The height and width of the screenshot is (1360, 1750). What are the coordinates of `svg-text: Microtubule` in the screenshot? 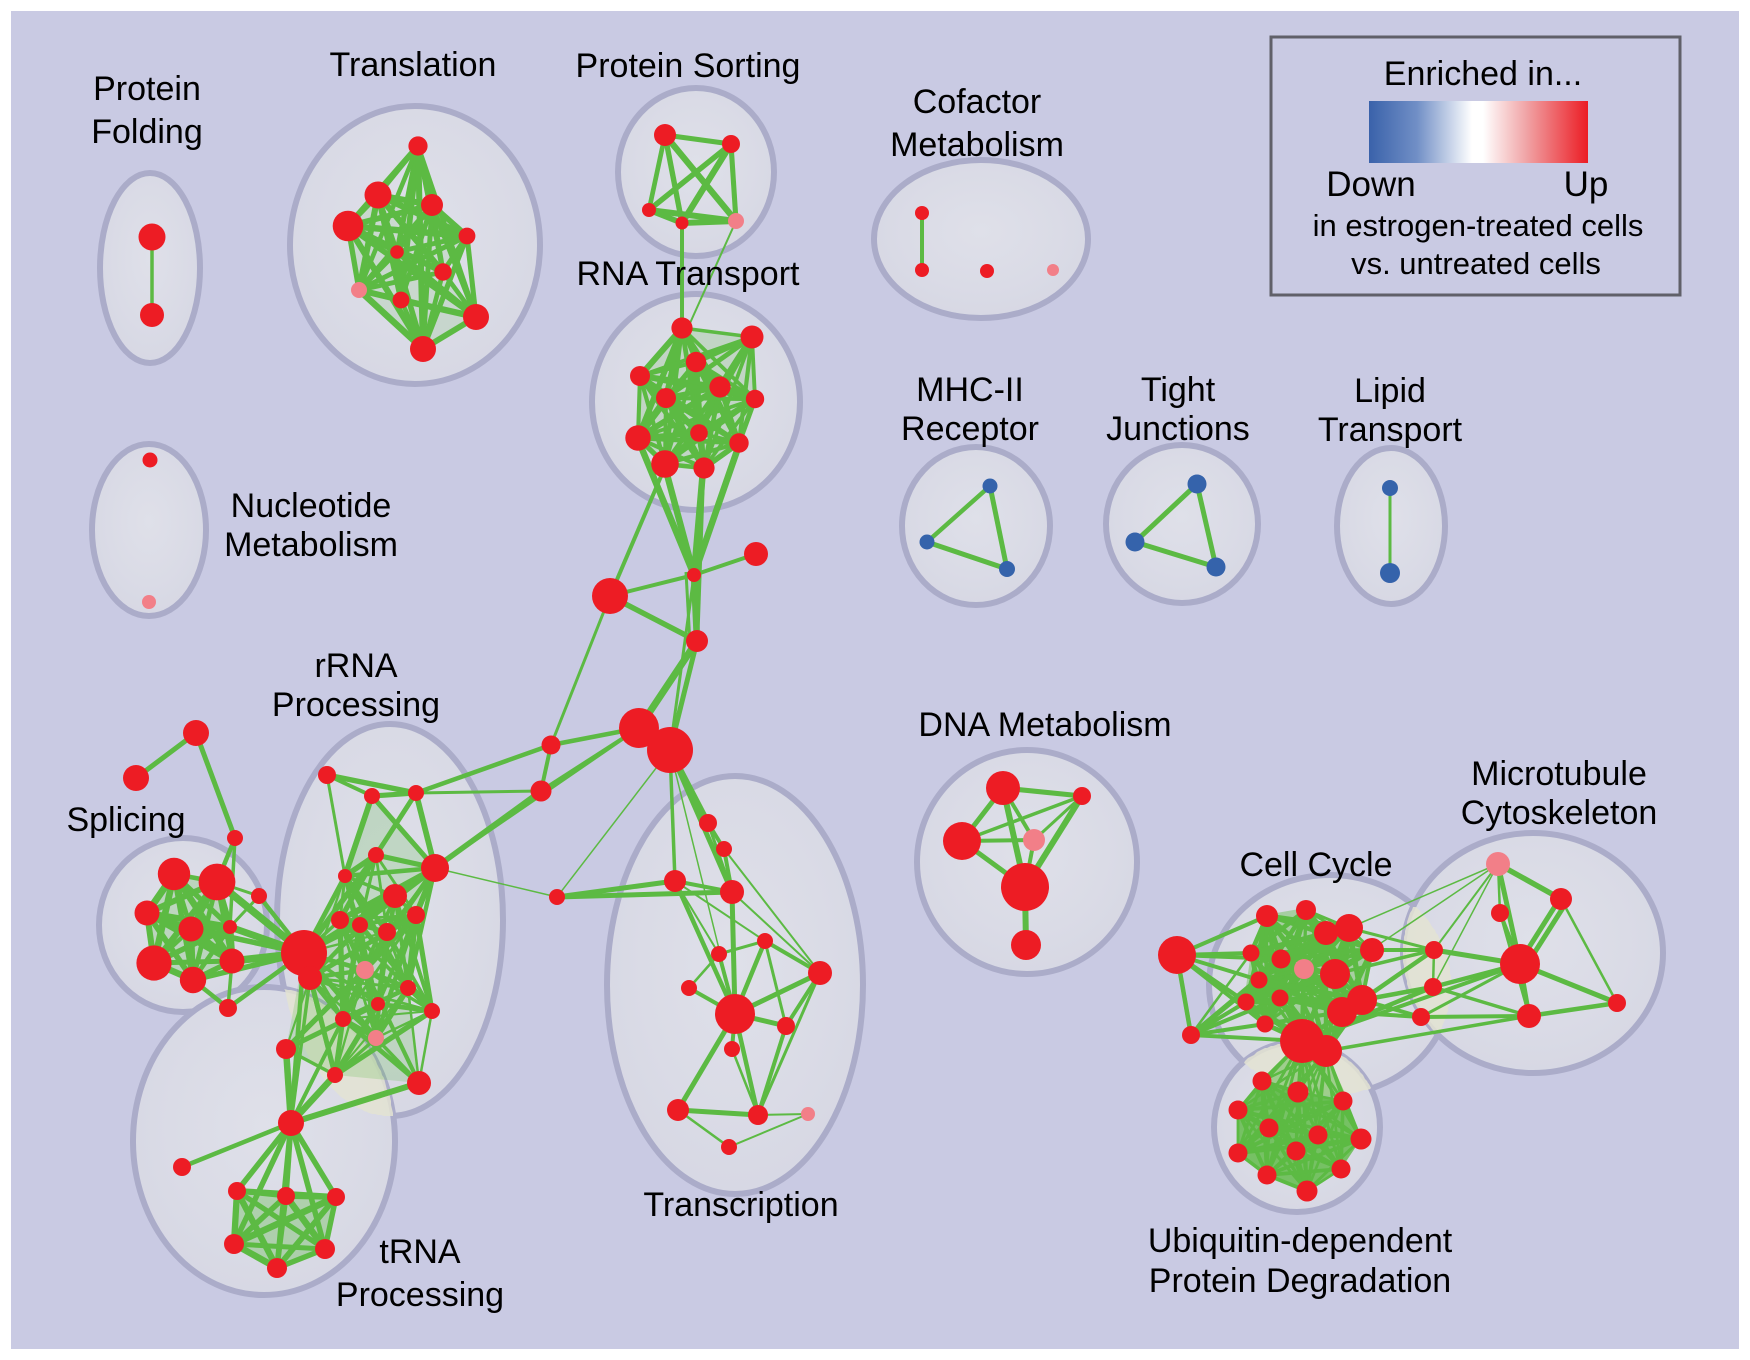 It's located at (1559, 774).